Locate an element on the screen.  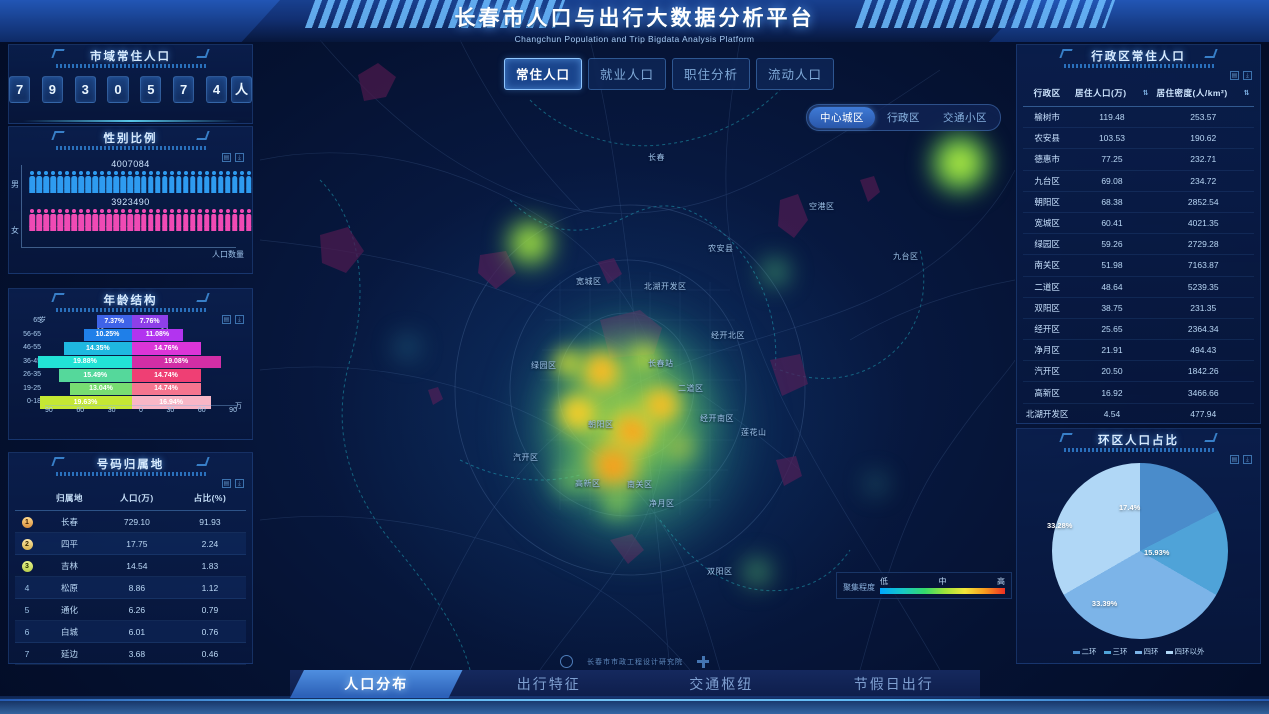
rank-number: 5 is located at coordinates (27, 609).